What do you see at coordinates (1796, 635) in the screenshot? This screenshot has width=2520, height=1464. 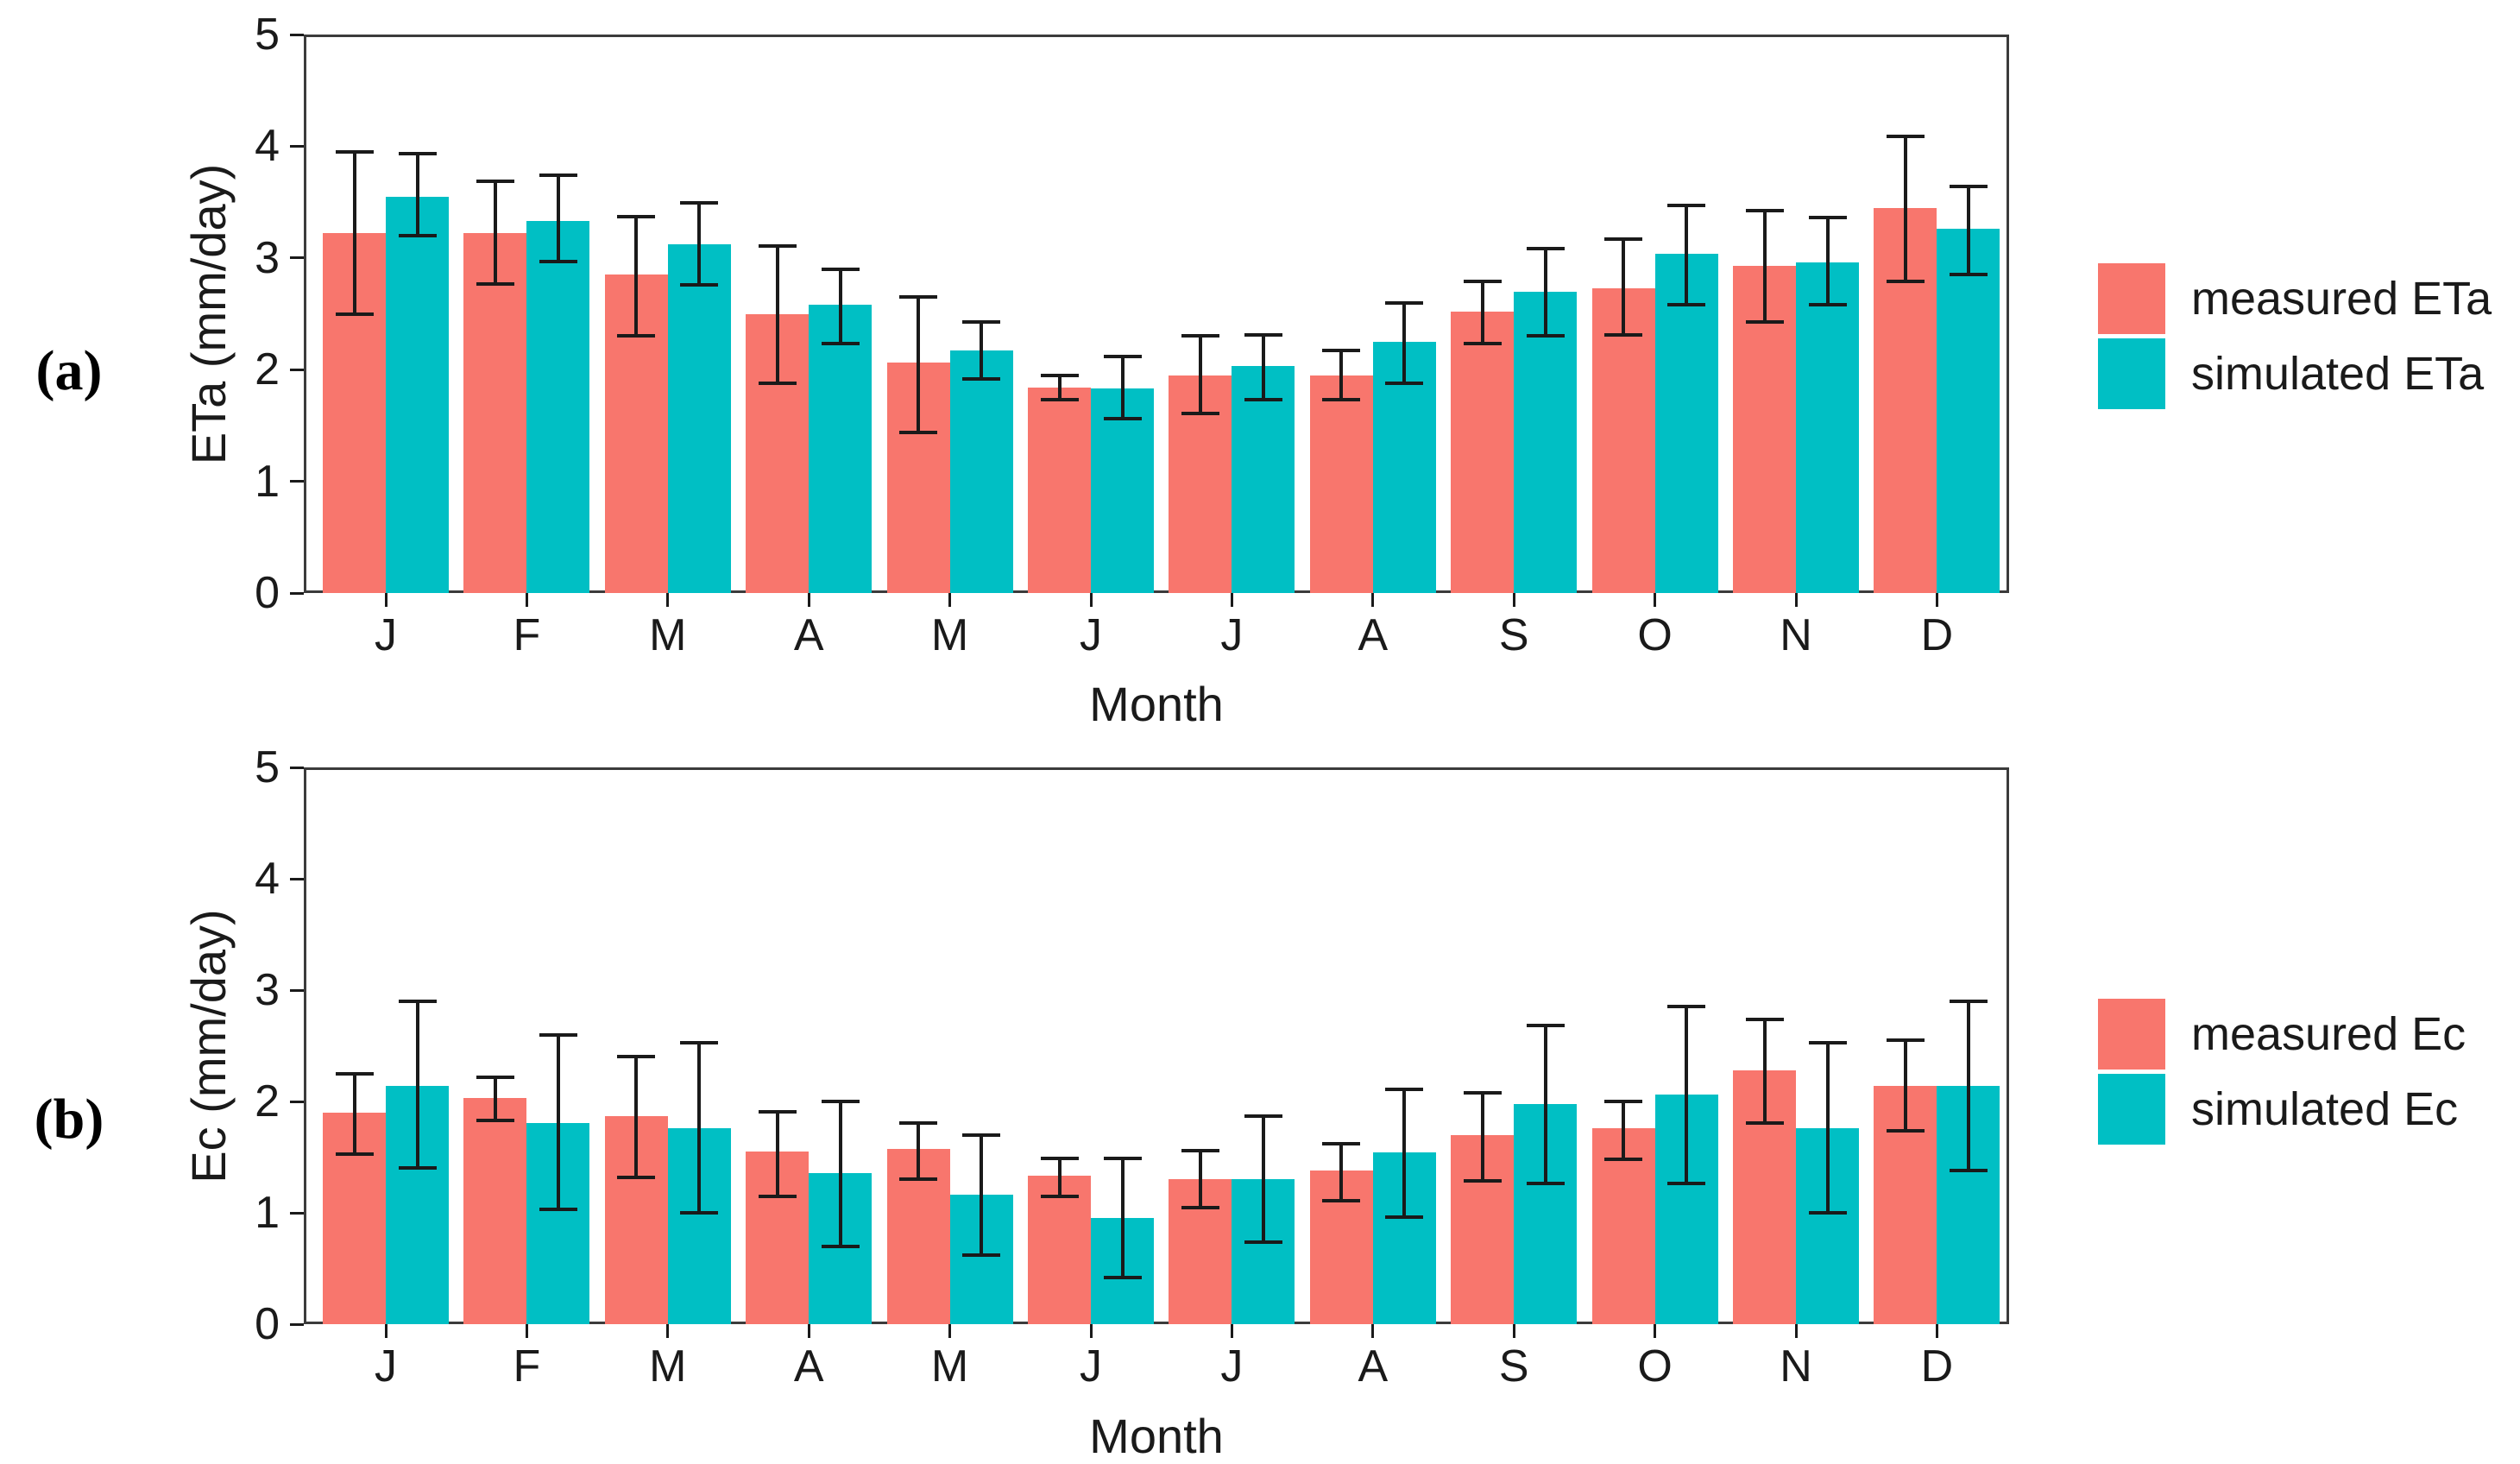 I see `x-tick-label-10: N` at bounding box center [1796, 635].